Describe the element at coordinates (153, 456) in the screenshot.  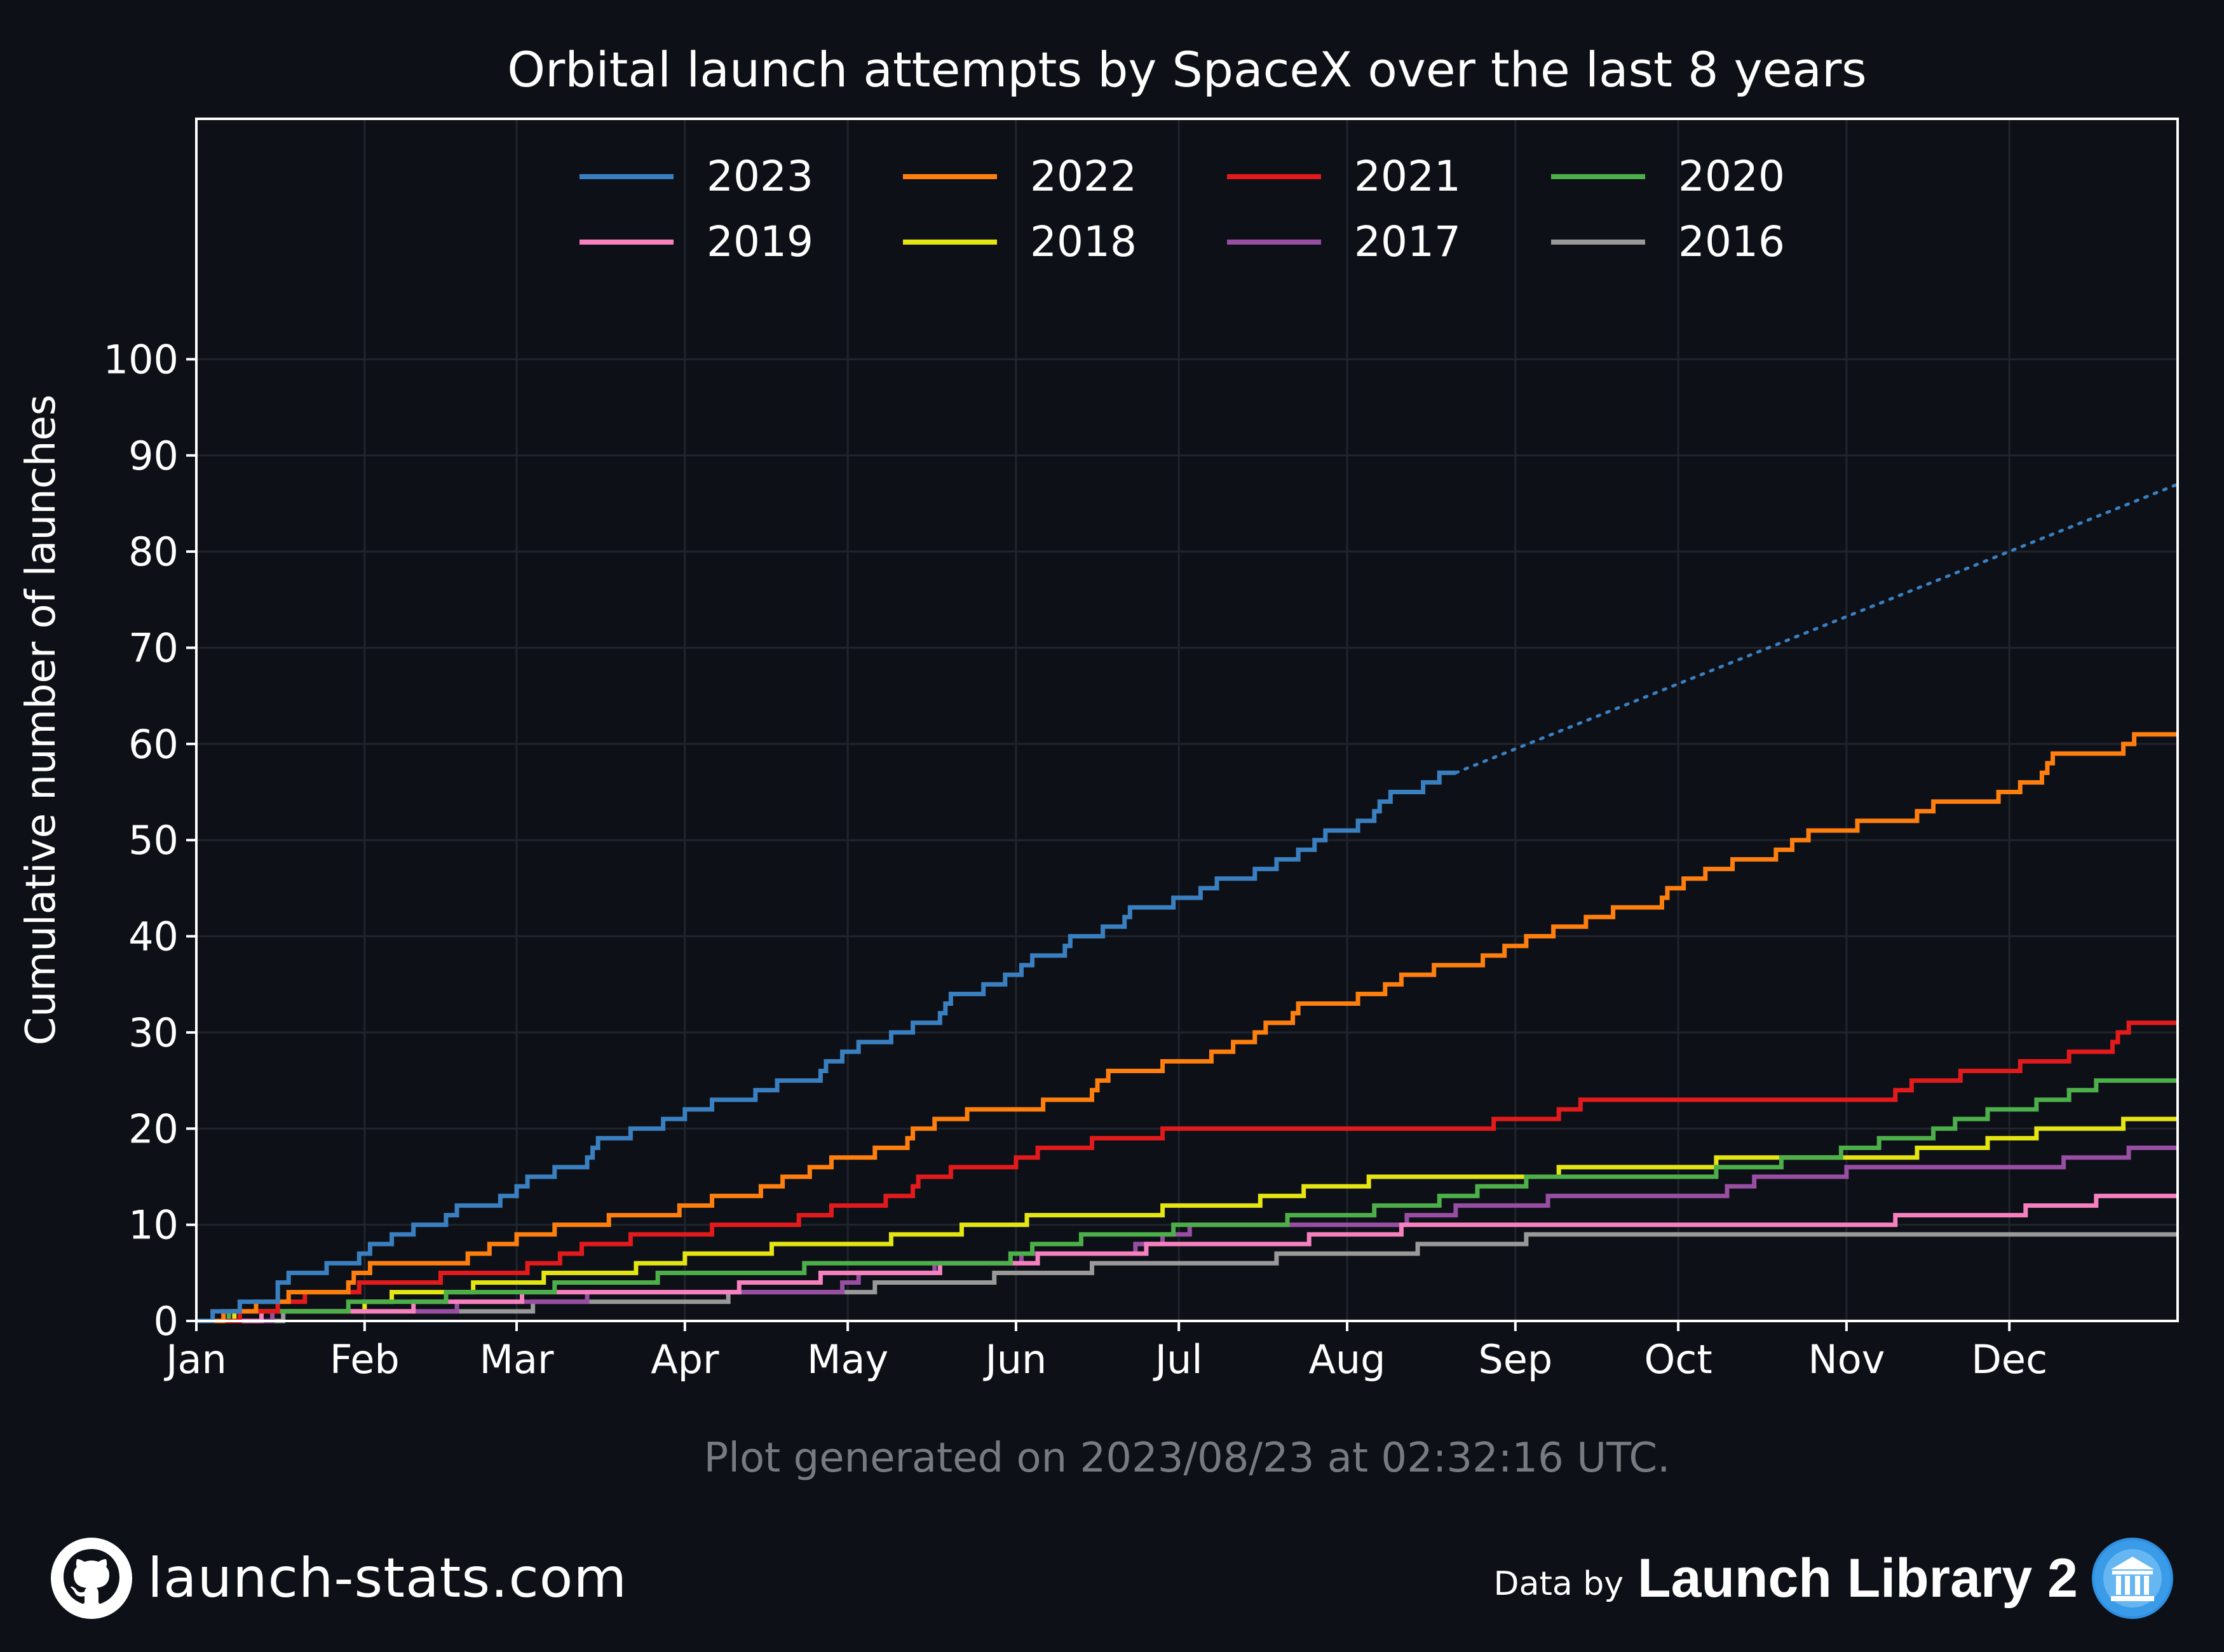
I see `y-tick-label: 90` at that location.